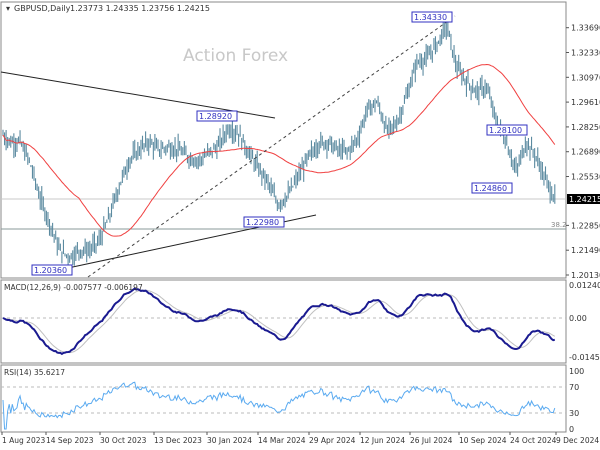 This screenshot has width=600, height=450. What do you see at coordinates (235, 56) in the screenshot?
I see `watermark: Action Forex` at bounding box center [235, 56].